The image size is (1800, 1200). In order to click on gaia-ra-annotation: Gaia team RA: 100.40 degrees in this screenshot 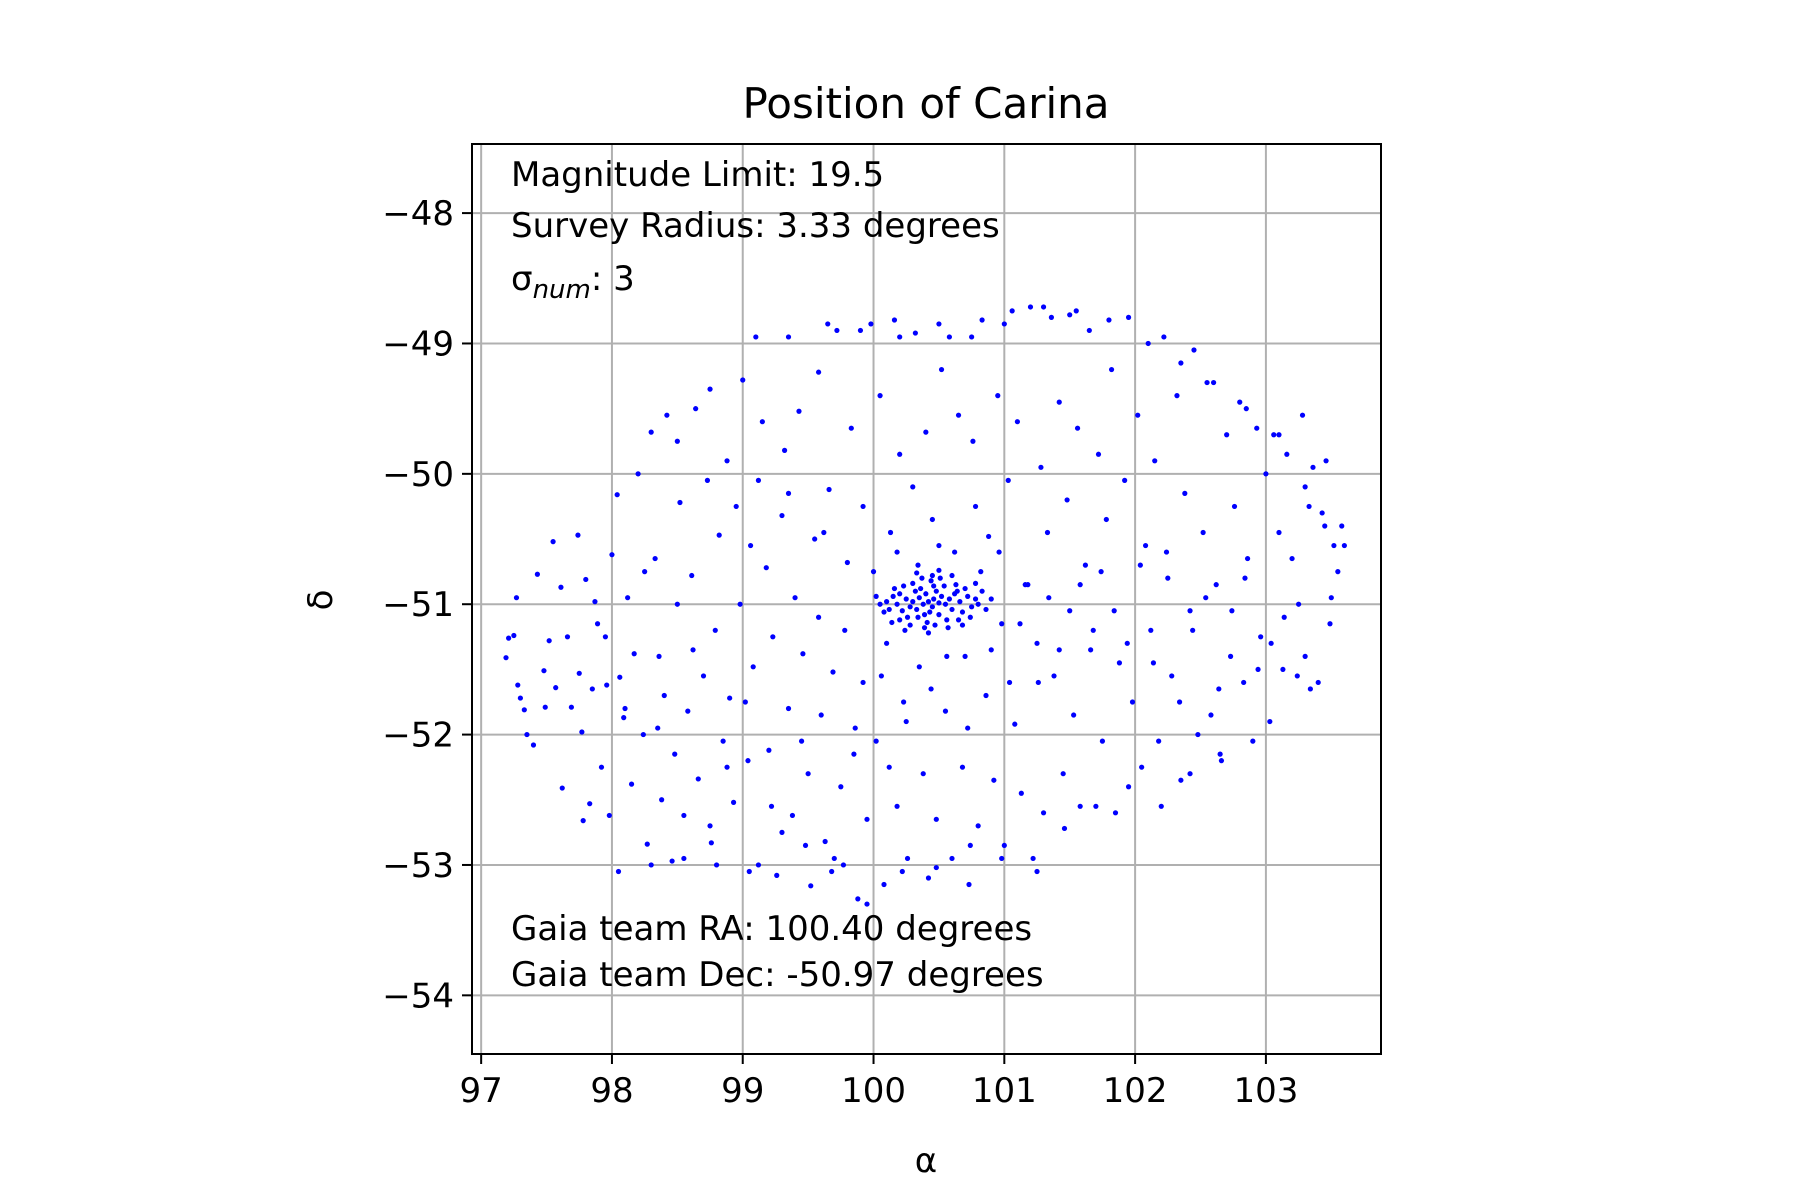, I will do `click(771, 929)`.